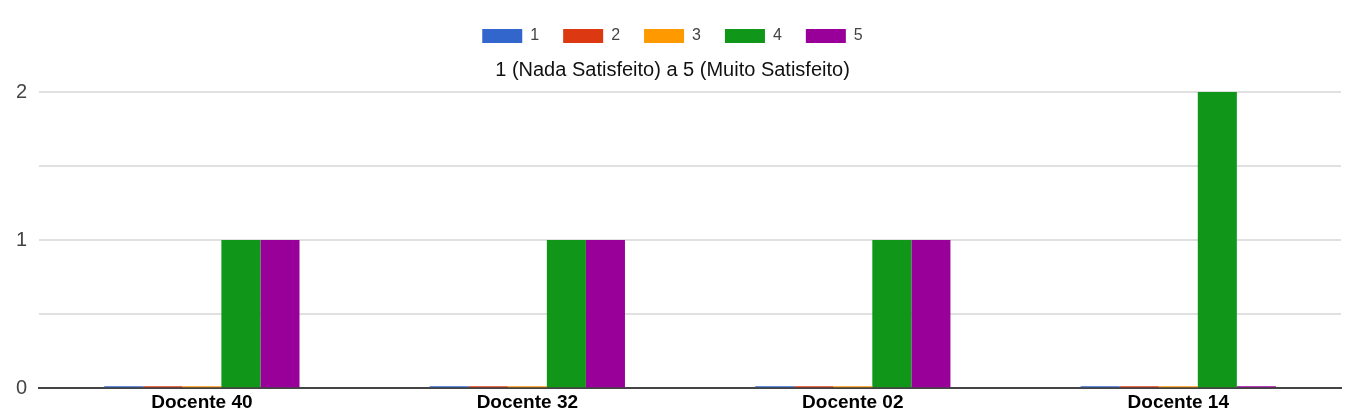  Describe the element at coordinates (22, 386) in the screenshot. I see `y-tick-label: 0` at that location.